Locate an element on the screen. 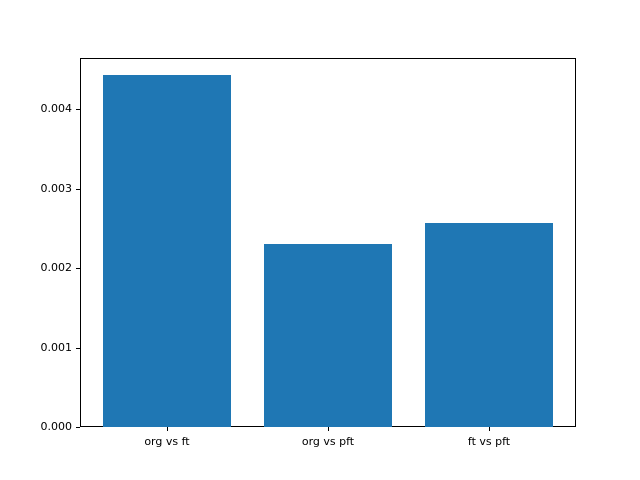 This screenshot has width=640, height=480. y-tick-label: 0.000 is located at coordinates (56, 427).